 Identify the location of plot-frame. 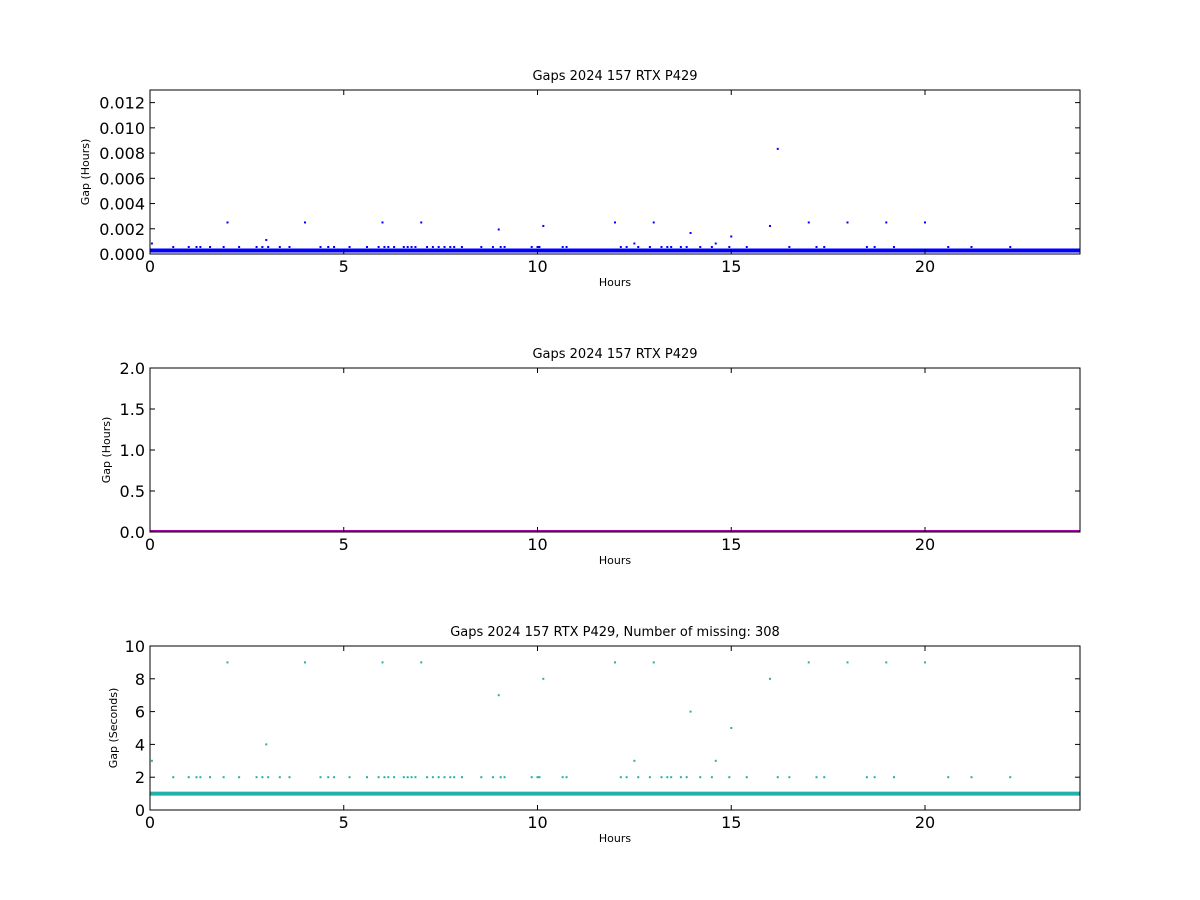
(615, 728).